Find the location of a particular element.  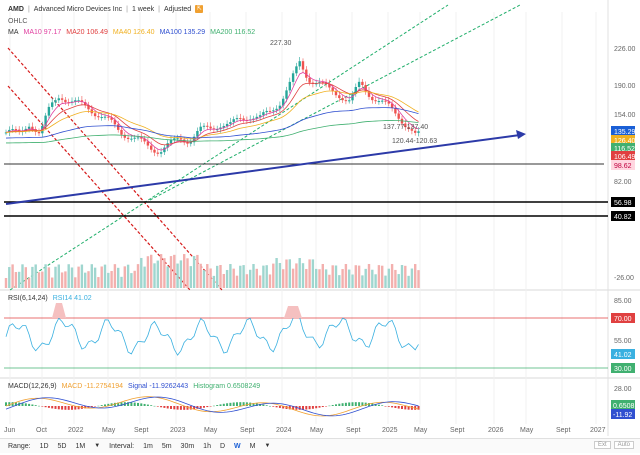

x-axis-label: Sept is located at coordinates (247, 430).